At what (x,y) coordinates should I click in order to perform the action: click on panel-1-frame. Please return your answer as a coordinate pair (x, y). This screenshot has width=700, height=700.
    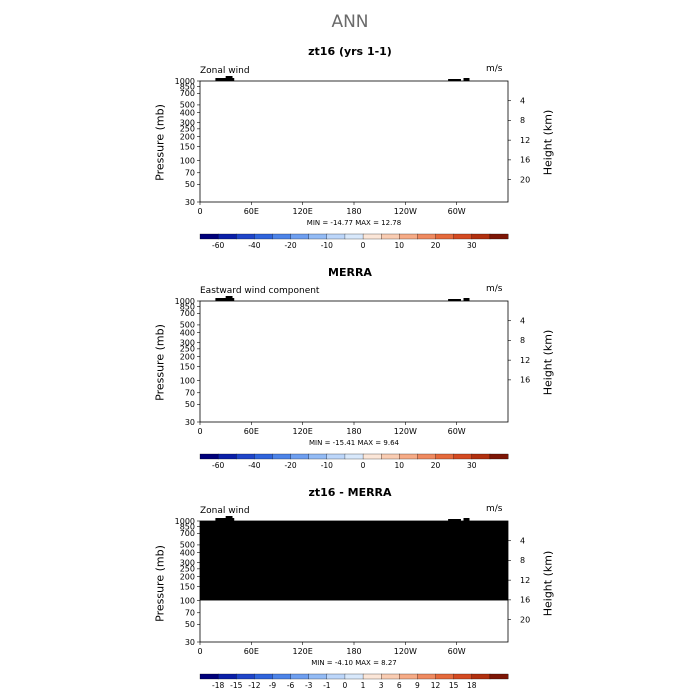
    Looking at the image, I should click on (354, 141).